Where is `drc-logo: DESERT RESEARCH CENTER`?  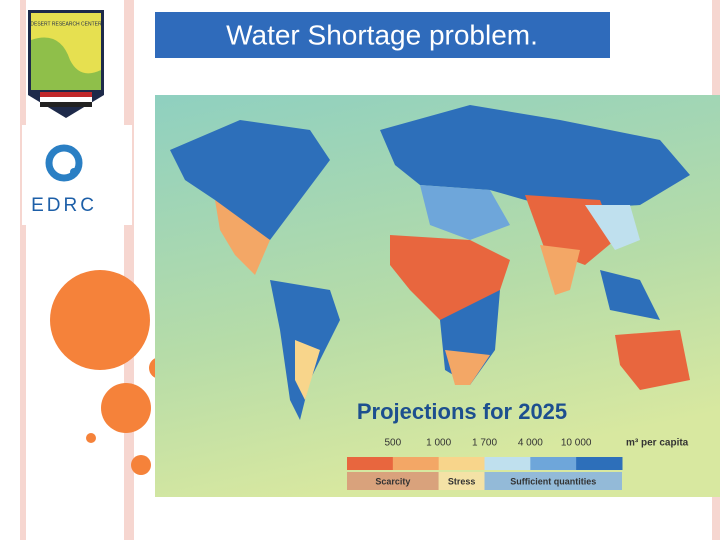
drc-logo: DESERT RESEARCH CENTER is located at coordinates (66, 64).